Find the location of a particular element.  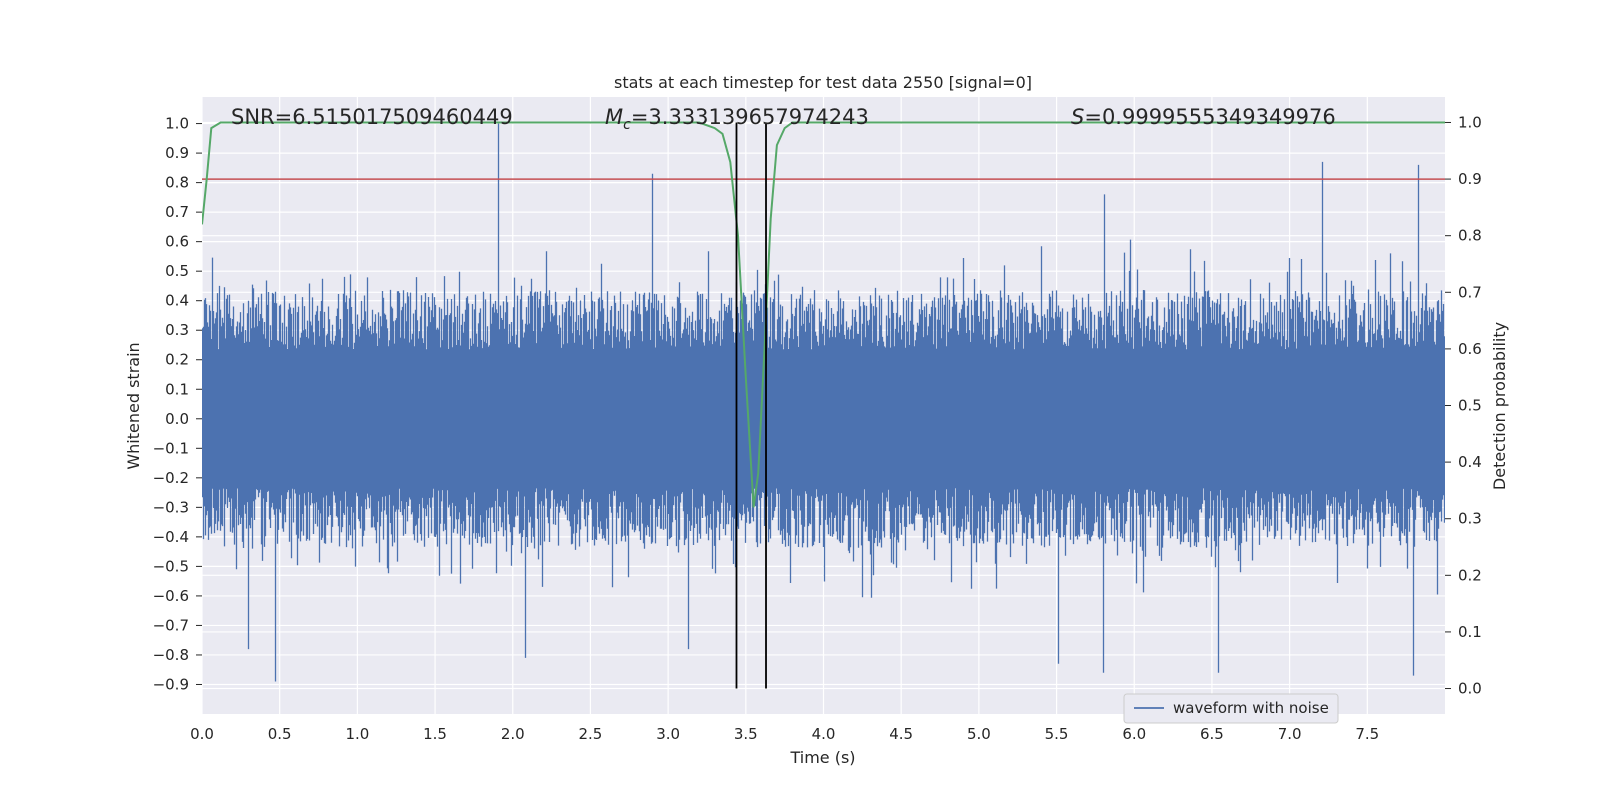

score-value: =0.9999555349349976 is located at coordinates (1209, 117).